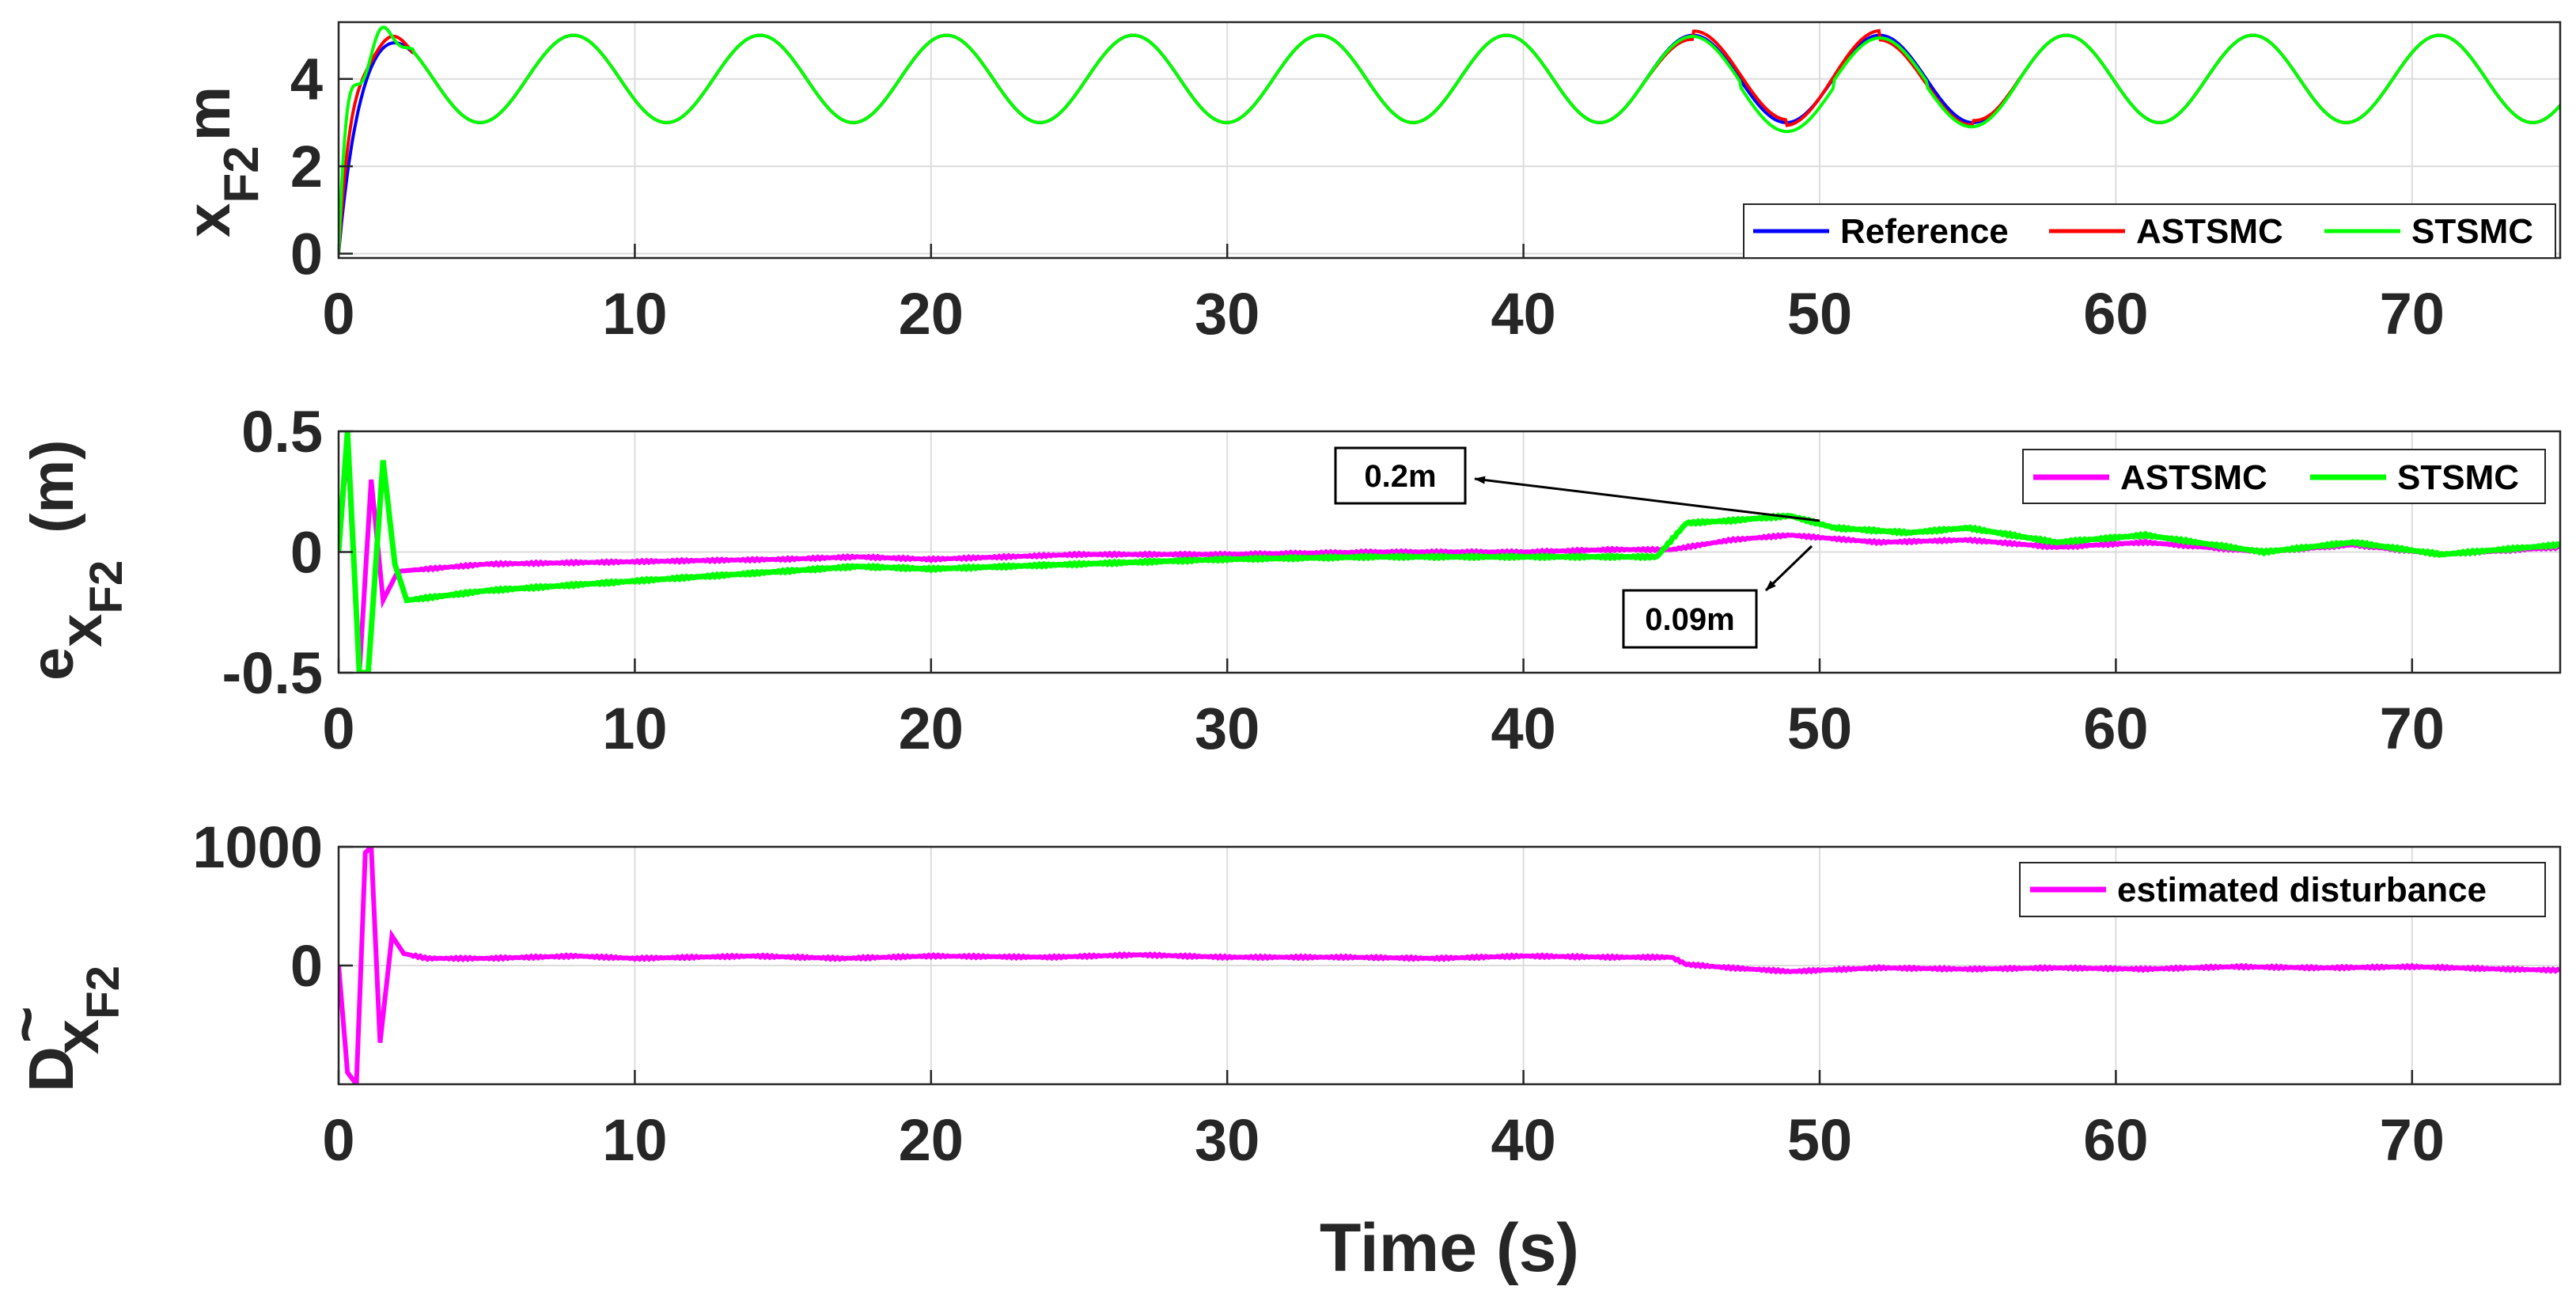 This screenshot has width=2576, height=1309. Describe the element at coordinates (31, 1024) in the screenshot. I see `y-axis-label-tilde: ~` at that location.